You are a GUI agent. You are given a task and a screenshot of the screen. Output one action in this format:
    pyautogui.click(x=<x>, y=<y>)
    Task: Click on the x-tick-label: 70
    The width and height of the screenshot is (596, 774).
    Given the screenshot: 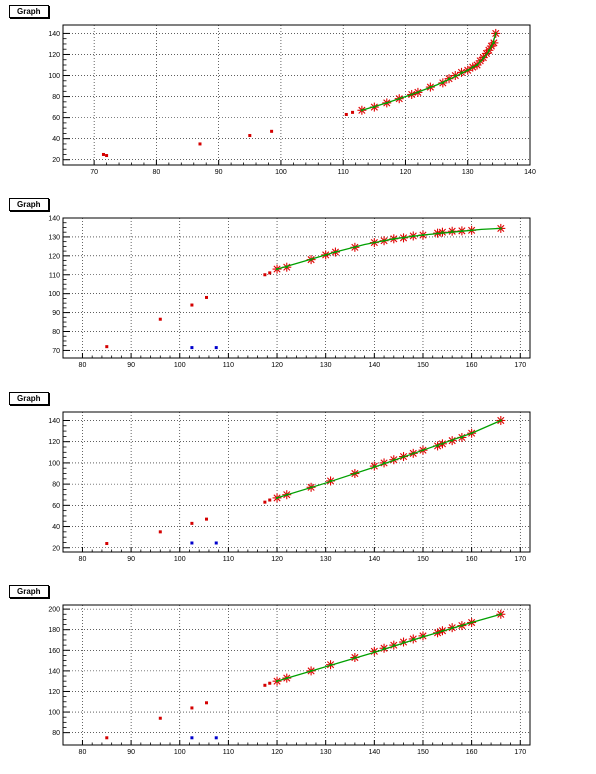 What is the action you would take?
    pyautogui.click(x=94, y=172)
    